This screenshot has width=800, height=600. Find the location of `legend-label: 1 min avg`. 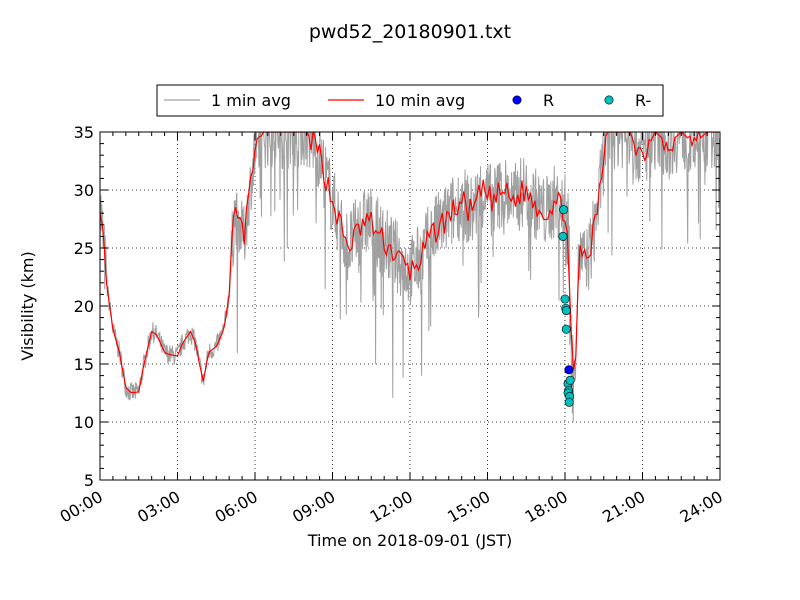

legend-label: 1 min avg is located at coordinates (251, 100).